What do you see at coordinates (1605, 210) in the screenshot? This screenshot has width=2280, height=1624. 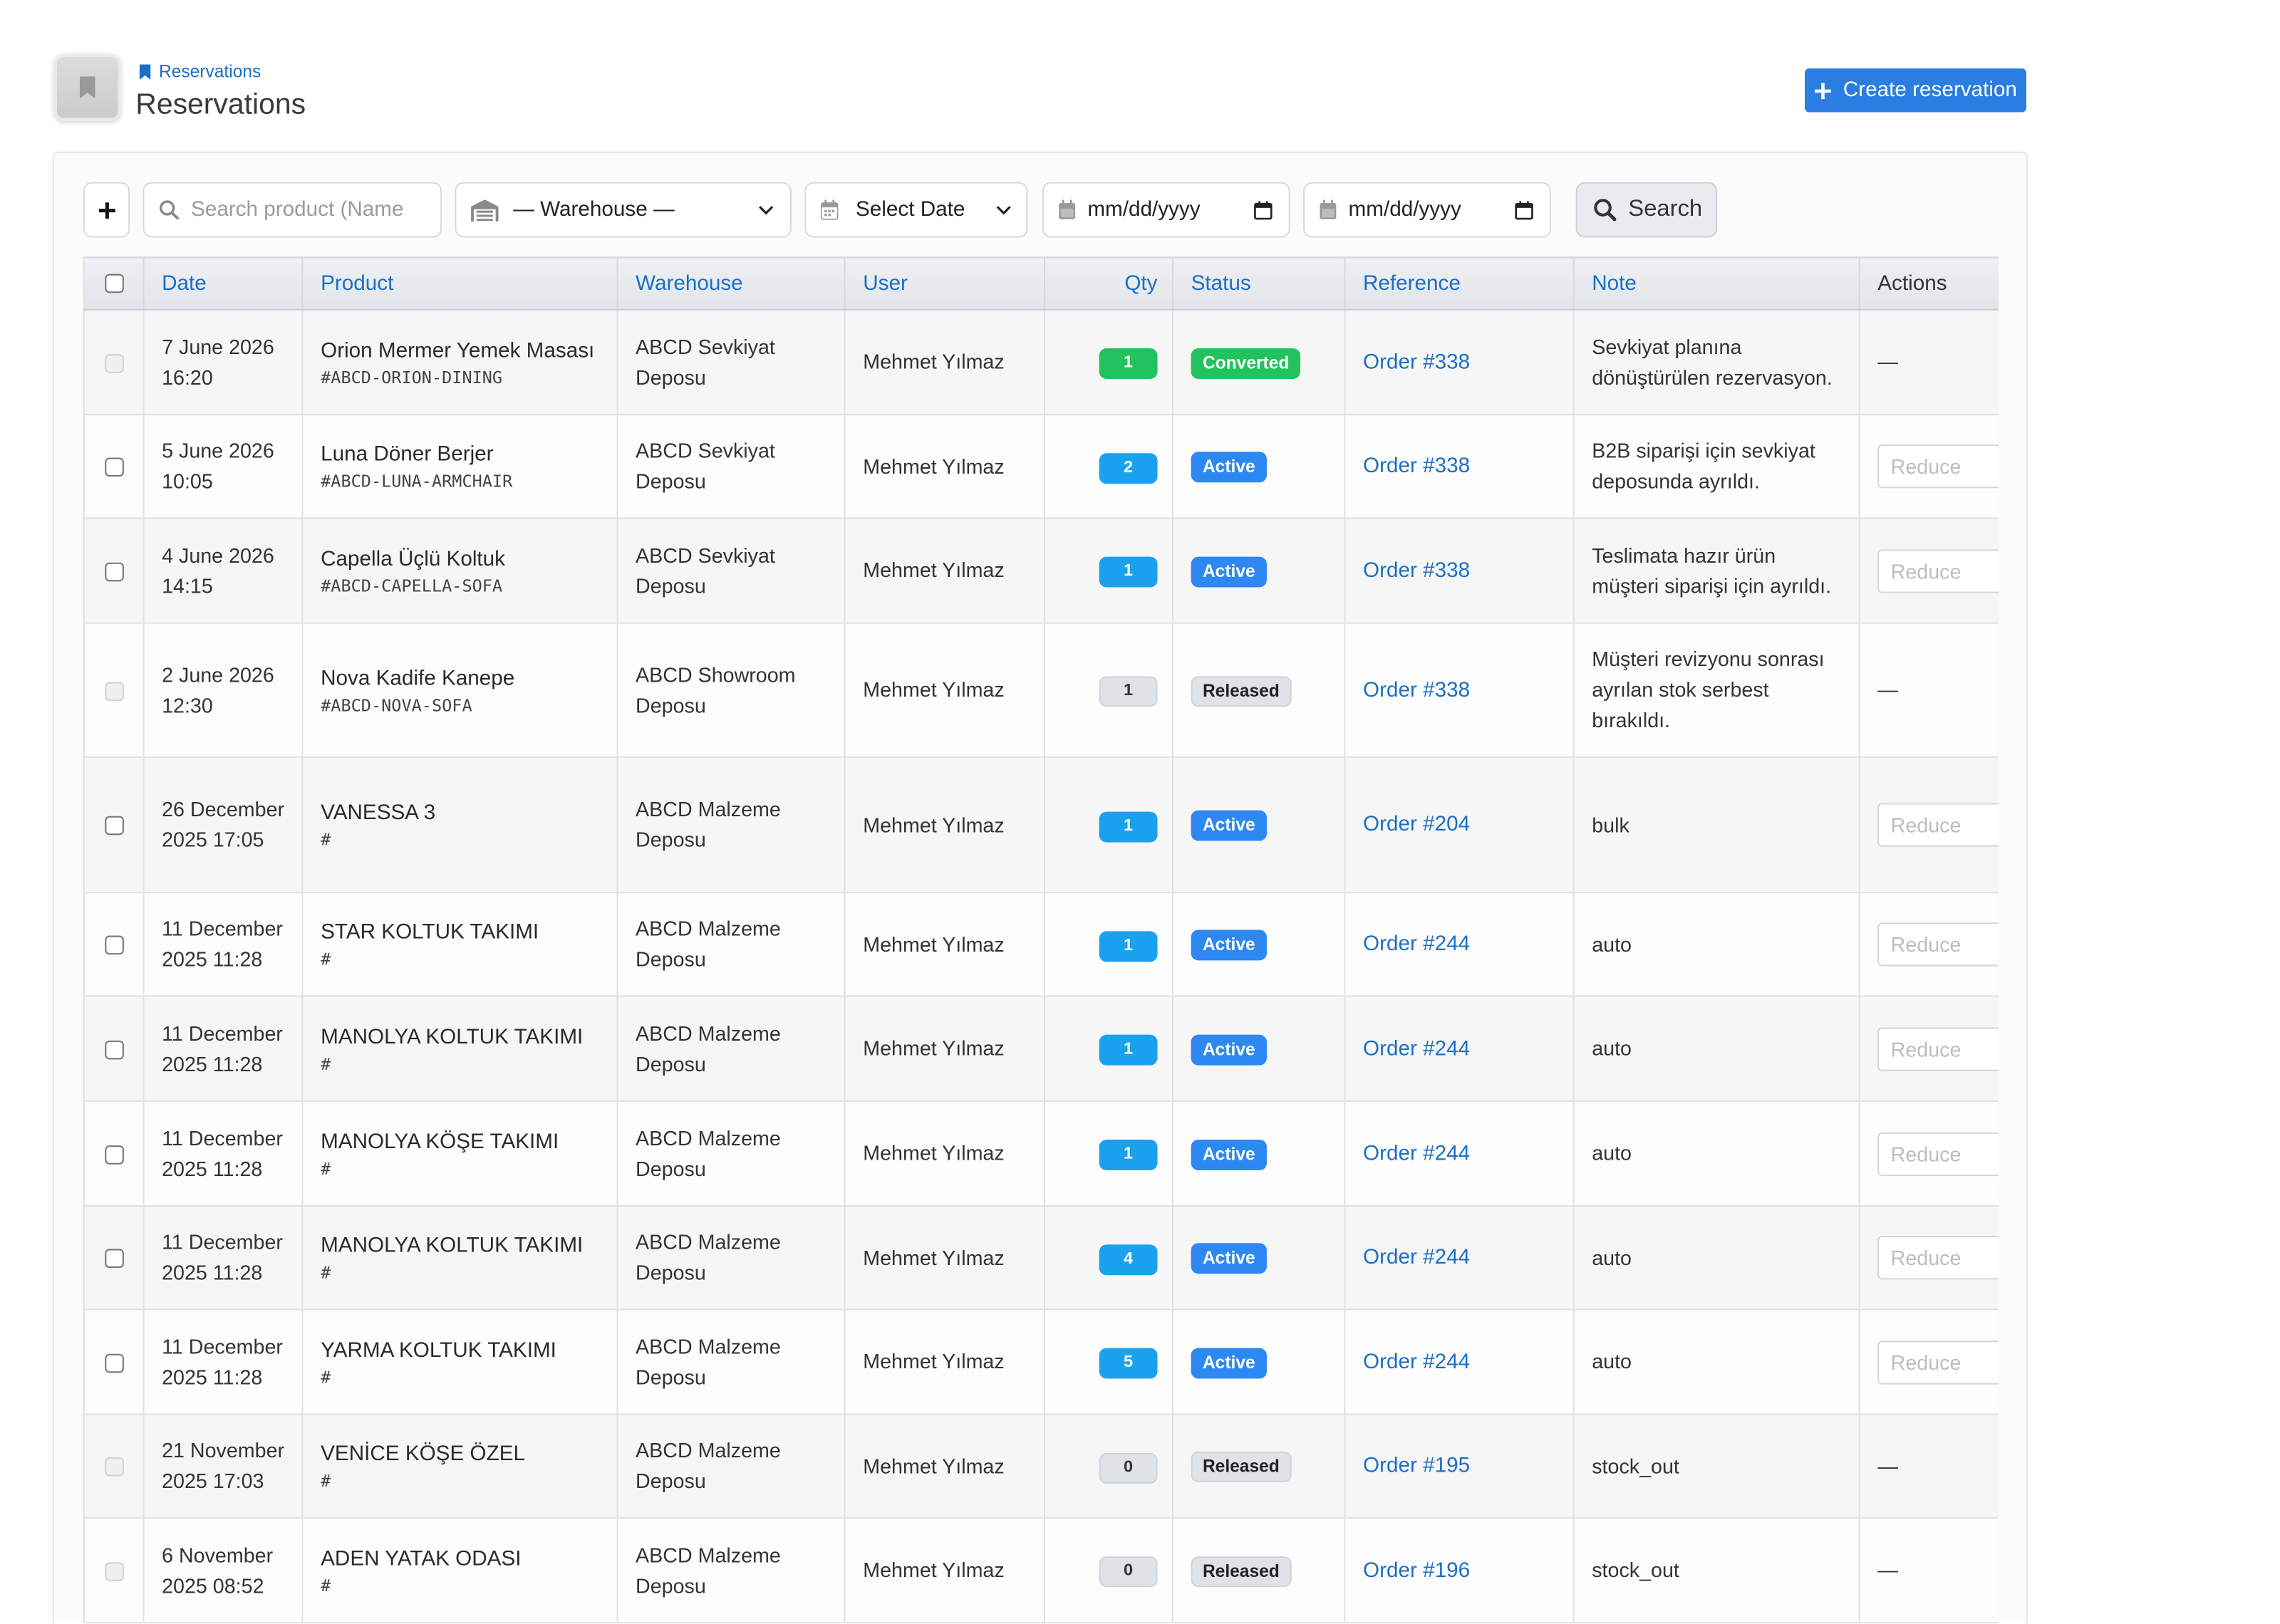 I see `search-icon` at bounding box center [1605, 210].